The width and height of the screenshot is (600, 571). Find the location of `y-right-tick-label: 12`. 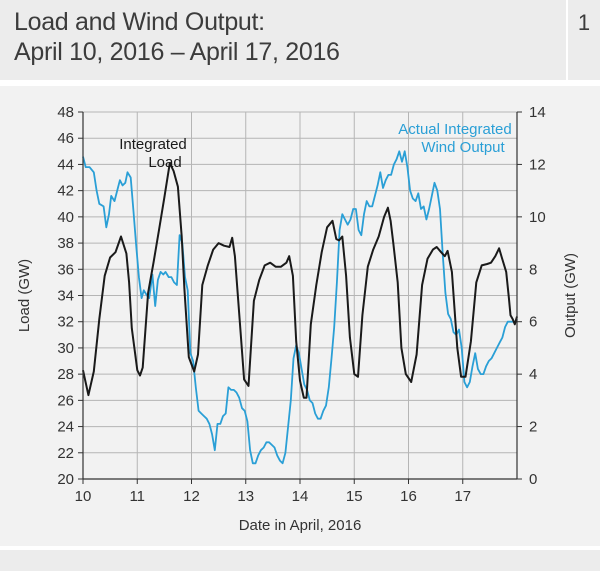

y-right-tick-label: 12 is located at coordinates (537, 164).